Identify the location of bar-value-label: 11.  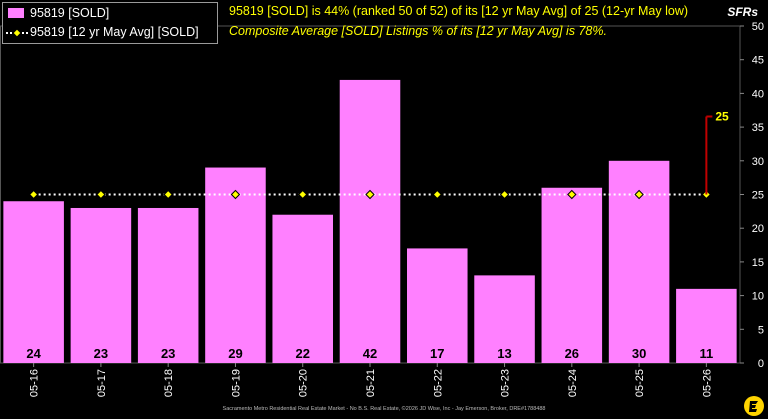
(706, 353).